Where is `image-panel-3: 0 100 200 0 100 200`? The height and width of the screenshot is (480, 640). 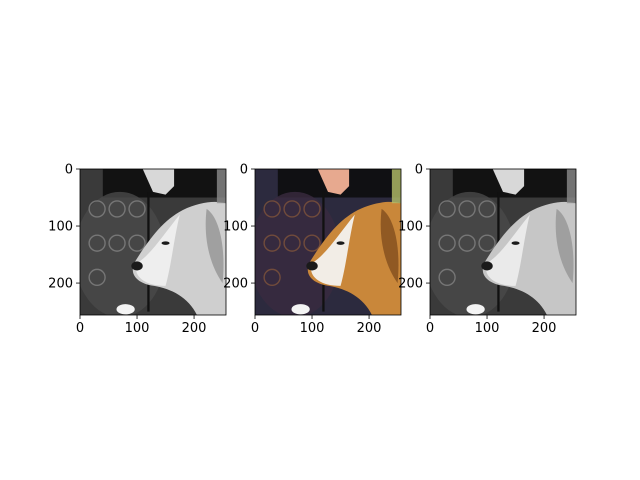
image-panel-3: 0 100 200 0 100 200 is located at coordinates (487, 249).